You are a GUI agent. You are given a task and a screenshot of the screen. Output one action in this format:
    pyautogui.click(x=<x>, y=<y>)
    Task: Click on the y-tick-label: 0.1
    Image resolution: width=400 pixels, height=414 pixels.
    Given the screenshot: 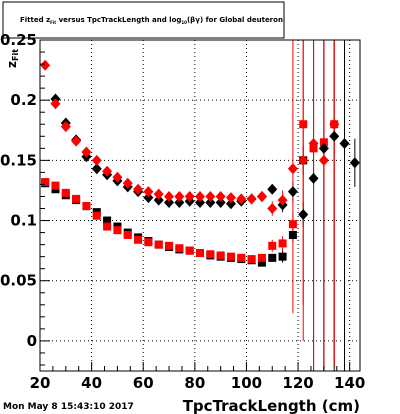 What is the action you would take?
    pyautogui.click(x=23, y=221)
    